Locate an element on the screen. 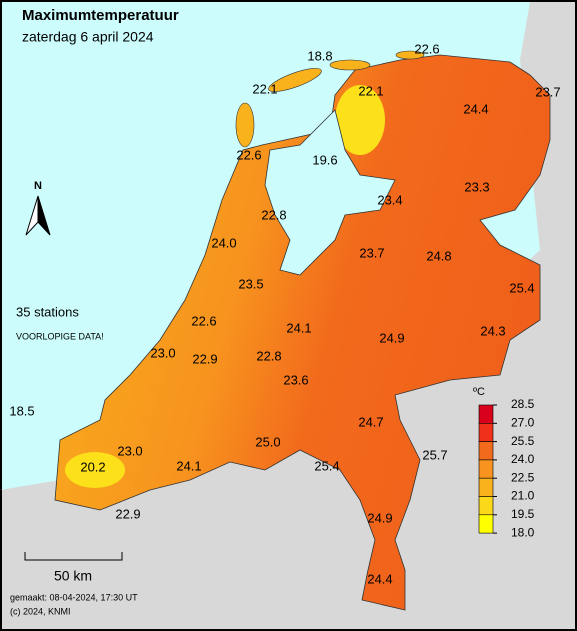 This screenshot has width=577, height=631. station-value: 24.8 is located at coordinates (438, 255).